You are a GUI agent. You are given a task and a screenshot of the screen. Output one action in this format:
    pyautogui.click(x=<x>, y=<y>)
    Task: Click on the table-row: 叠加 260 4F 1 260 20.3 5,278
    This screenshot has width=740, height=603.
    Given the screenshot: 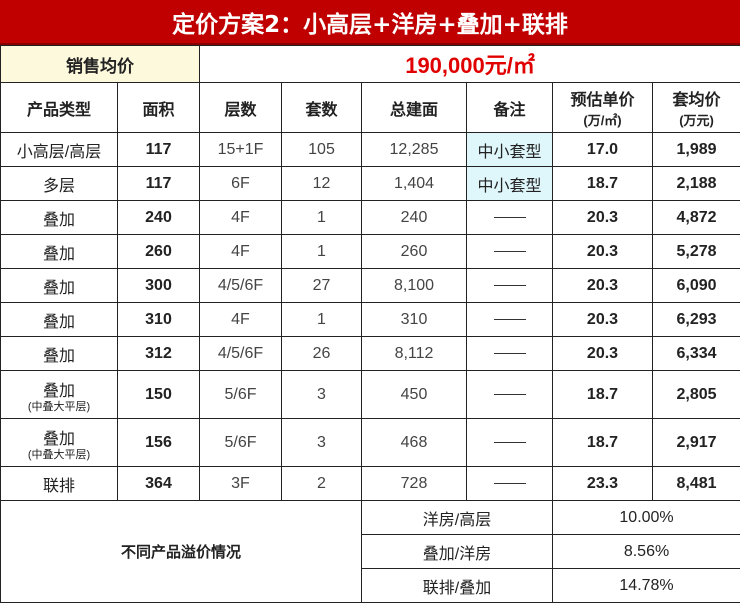 What is the action you would take?
    pyautogui.click(x=370, y=252)
    